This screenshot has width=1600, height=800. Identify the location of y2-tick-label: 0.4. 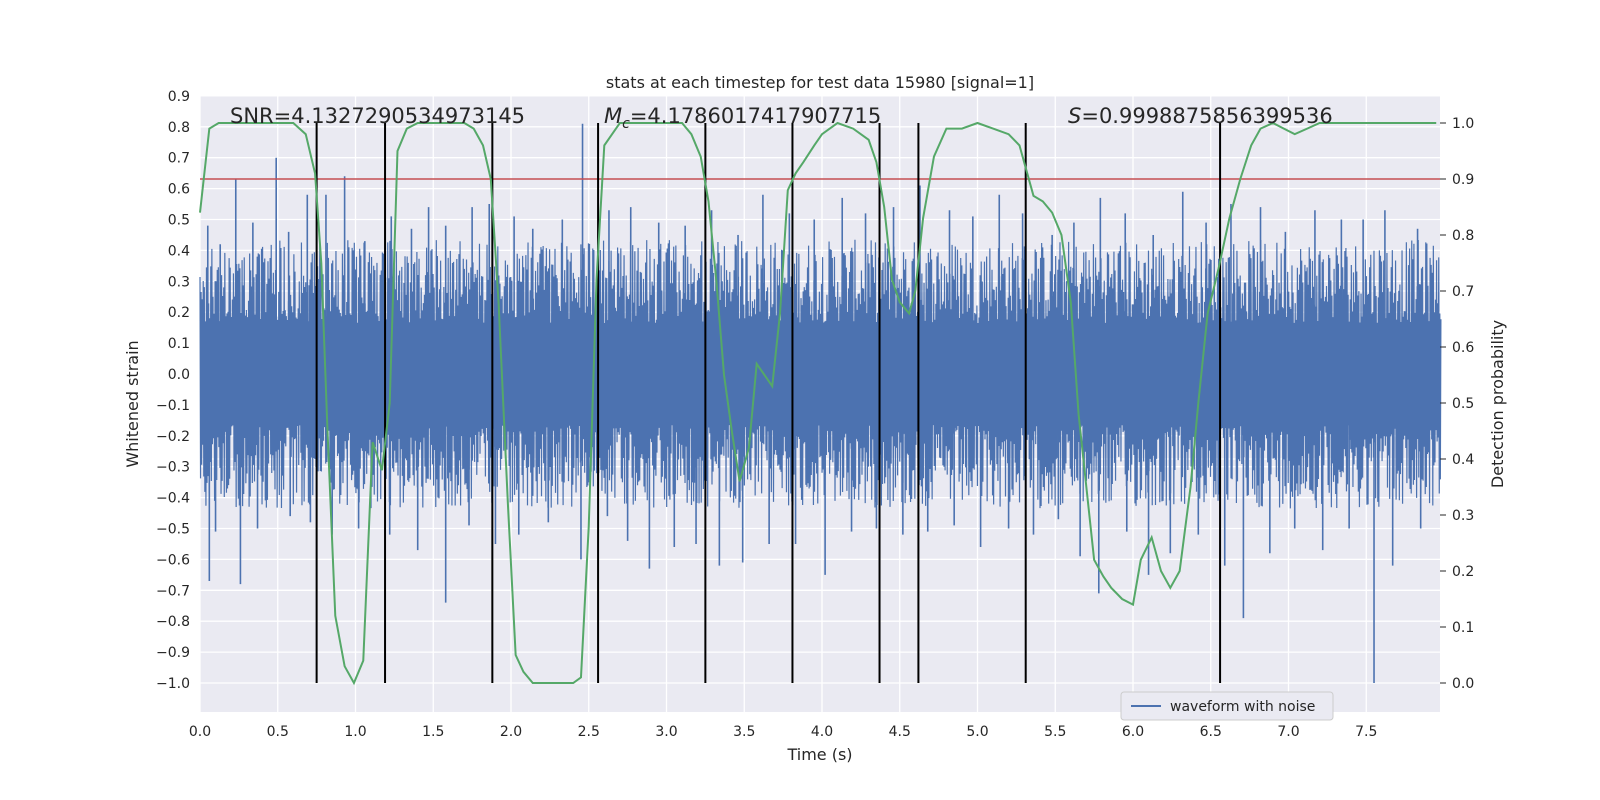
(1463, 460).